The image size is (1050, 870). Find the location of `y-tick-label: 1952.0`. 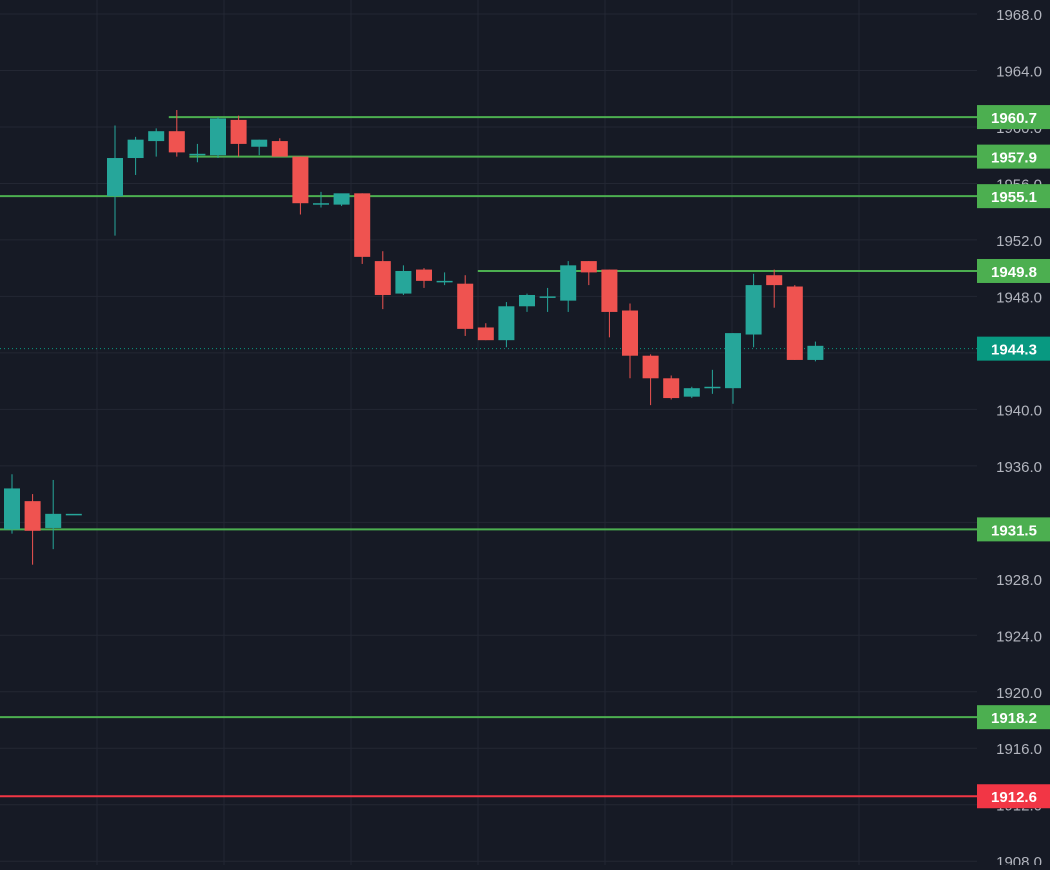

y-tick-label: 1952.0 is located at coordinates (1019, 241).